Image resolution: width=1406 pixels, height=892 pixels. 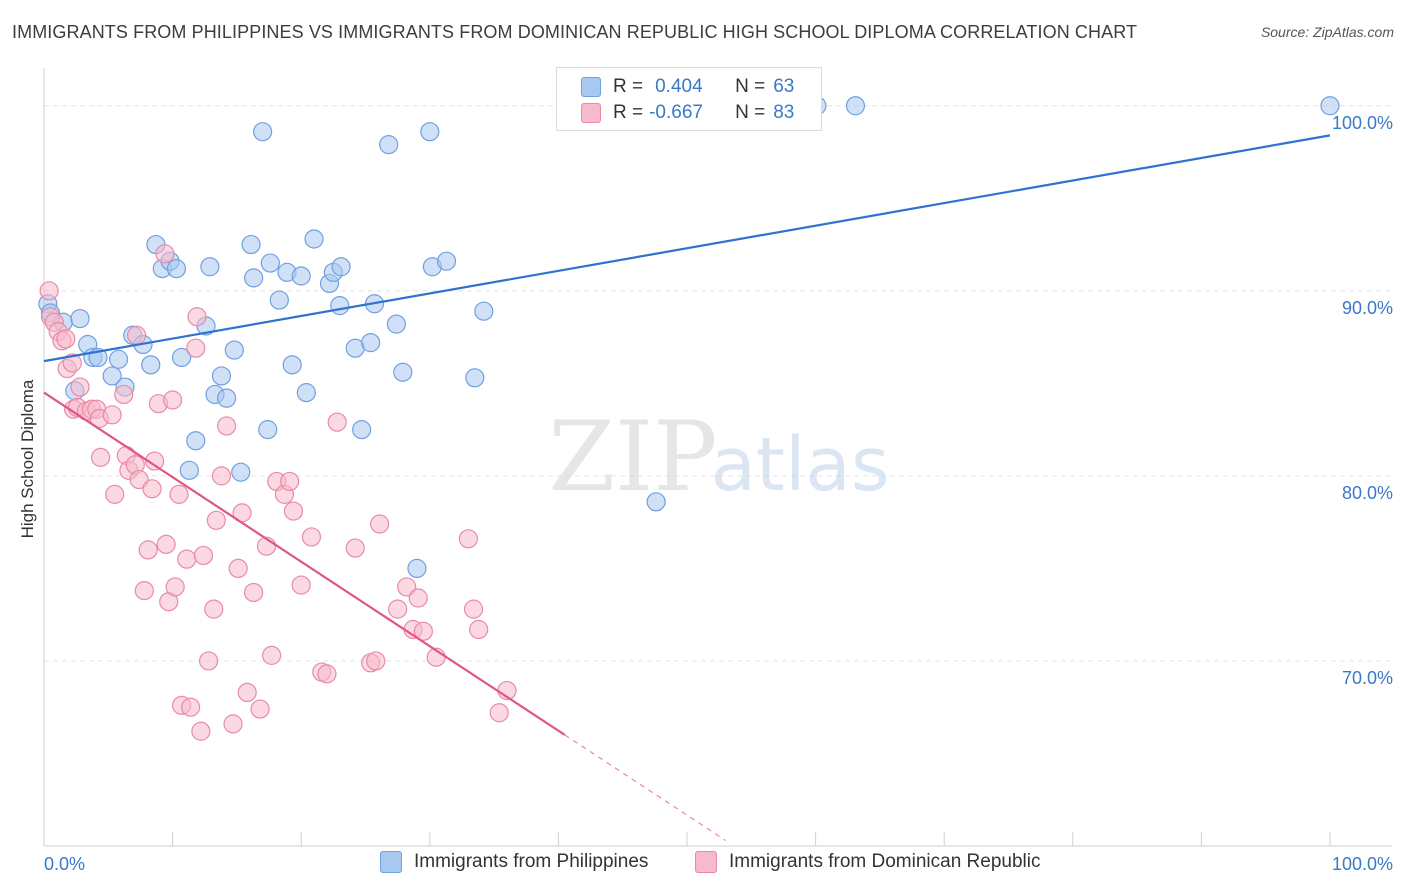 What do you see at coordinates (1367, 308) in the screenshot?
I see `y-tick-label: 90.0%` at bounding box center [1367, 308].